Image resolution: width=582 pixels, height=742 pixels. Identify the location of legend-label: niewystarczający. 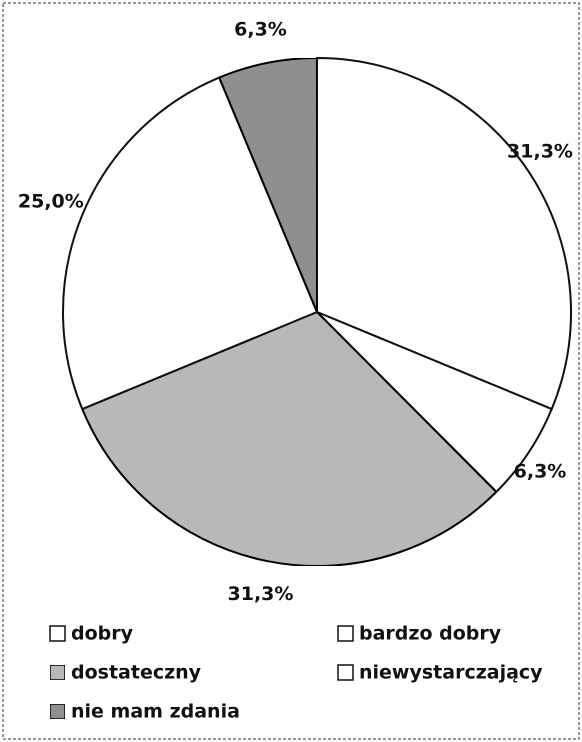
(451, 673).